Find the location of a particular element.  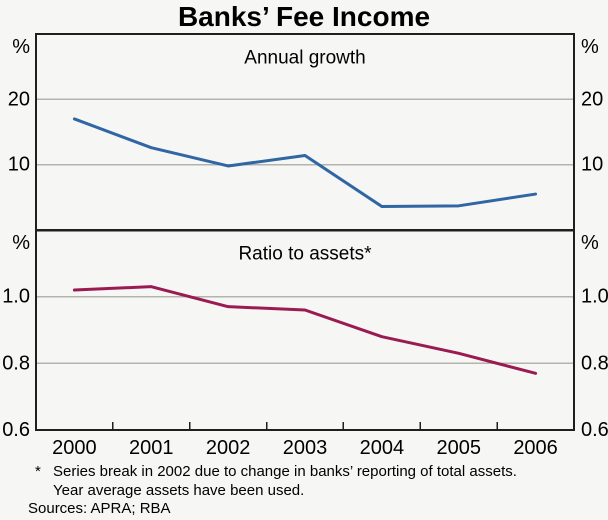

y-tick-label-left: 1.0 is located at coordinates (16, 297).